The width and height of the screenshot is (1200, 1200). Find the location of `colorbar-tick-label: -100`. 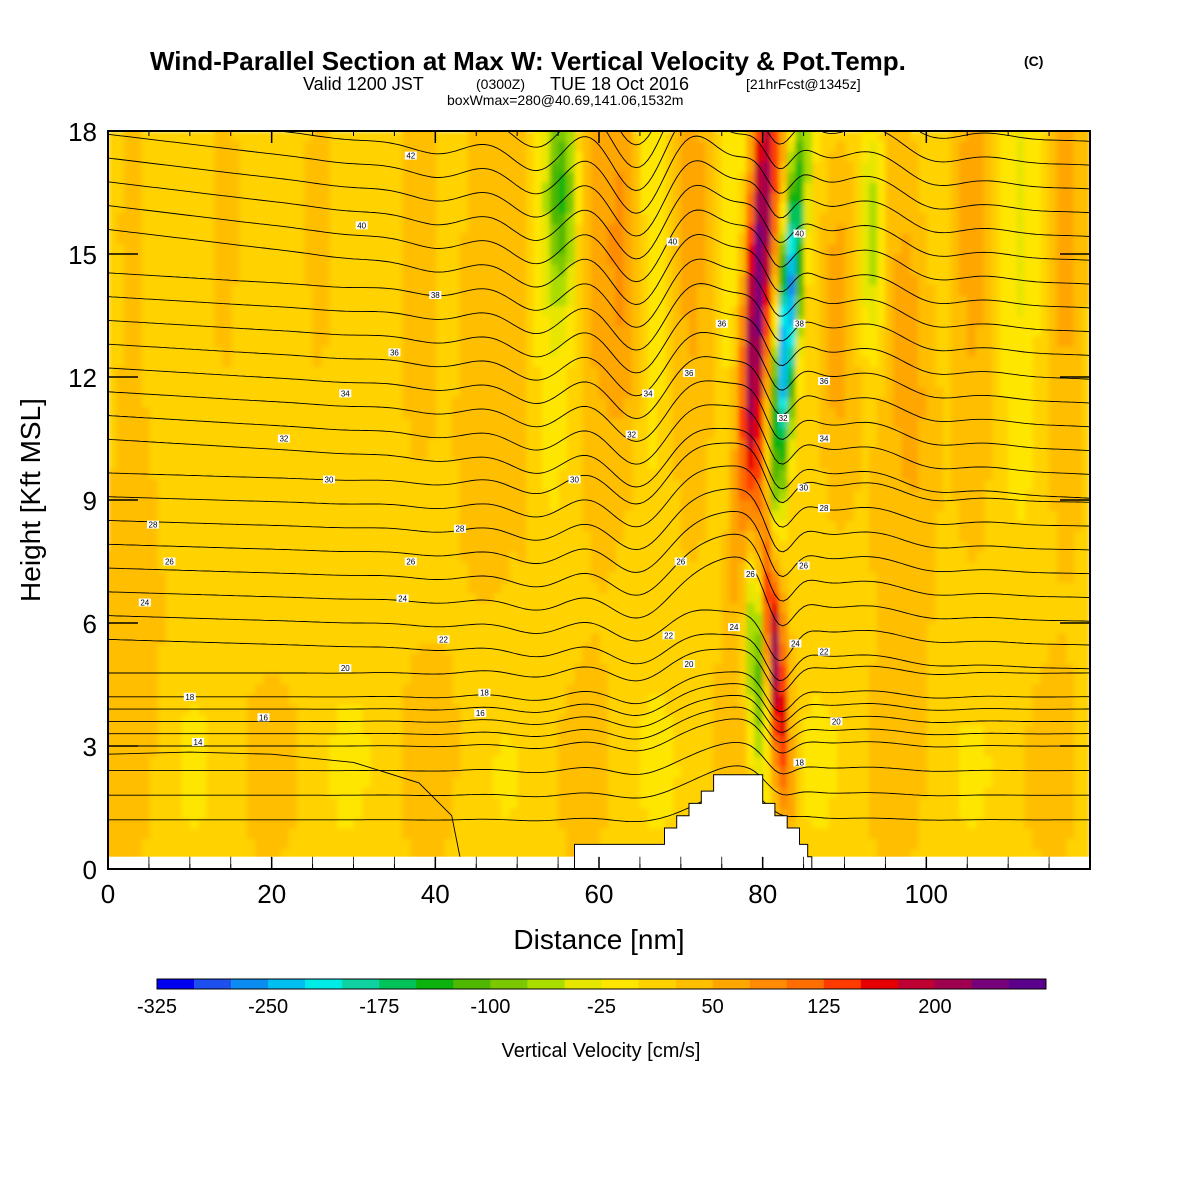

colorbar-tick-label: -100 is located at coordinates (490, 1007).